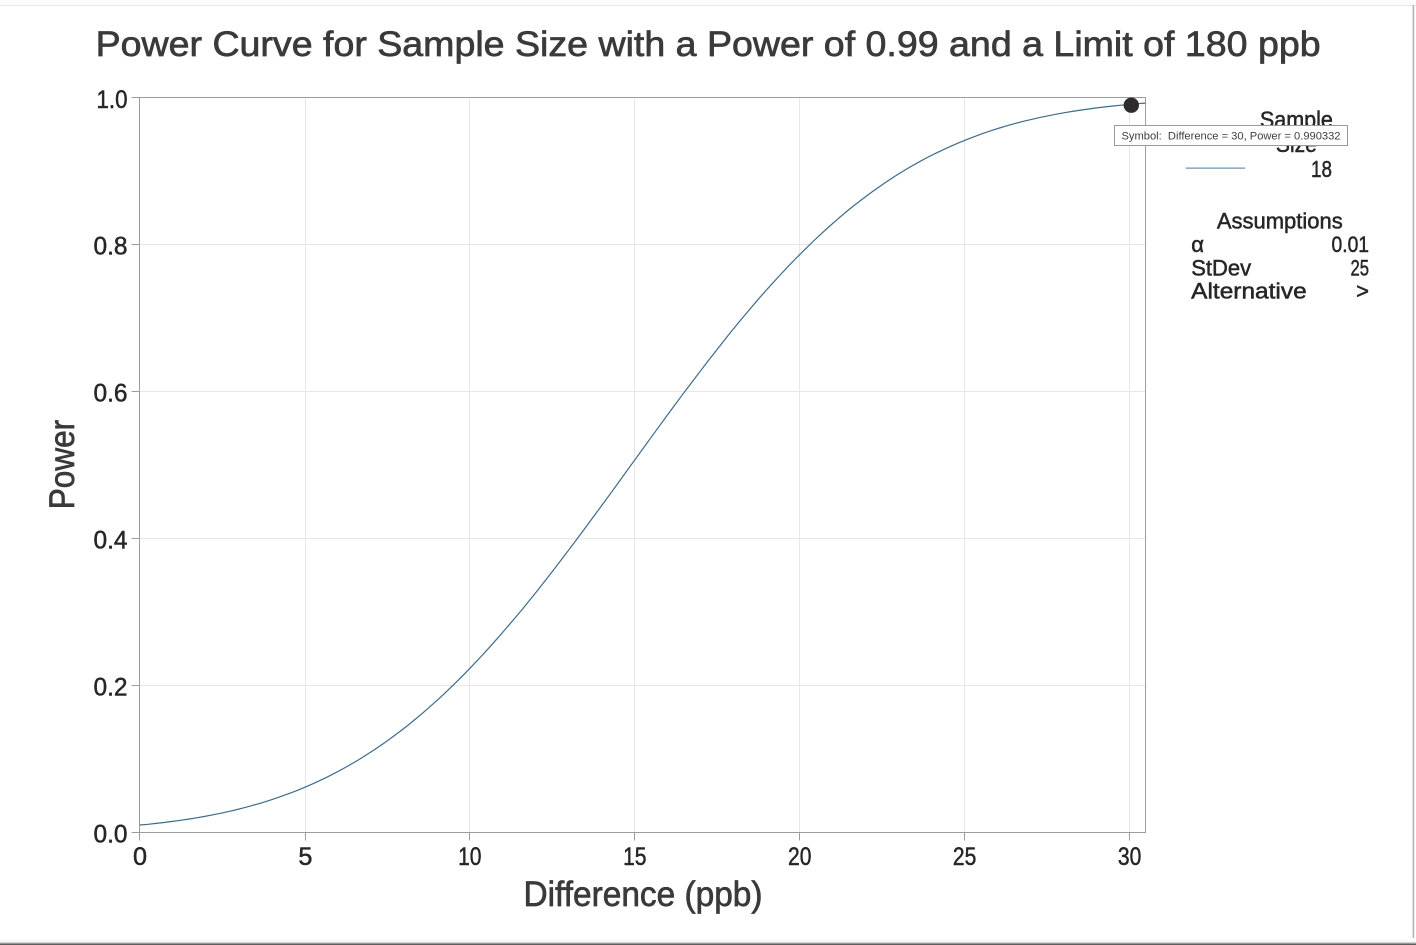 The image size is (1416, 945). What do you see at coordinates (1280, 220) in the screenshot?
I see `svg-text: Assumptions` at bounding box center [1280, 220].